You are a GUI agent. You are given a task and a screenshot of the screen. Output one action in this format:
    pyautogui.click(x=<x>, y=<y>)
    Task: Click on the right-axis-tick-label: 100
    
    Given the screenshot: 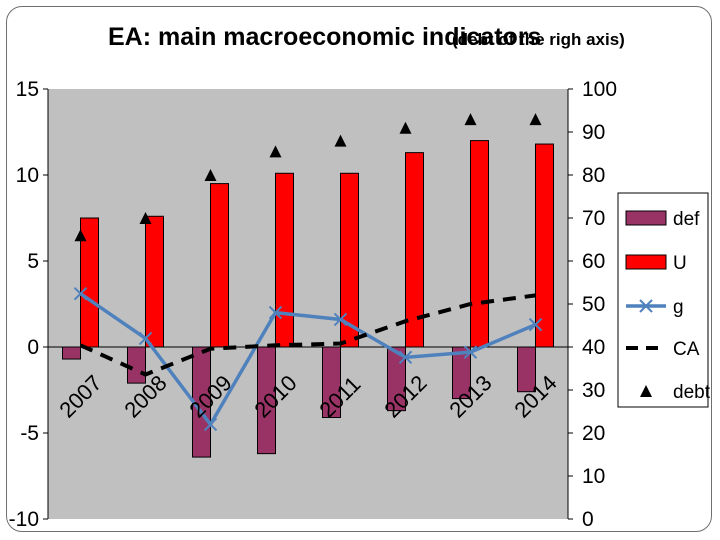 What is the action you would take?
    pyautogui.click(x=599, y=89)
    